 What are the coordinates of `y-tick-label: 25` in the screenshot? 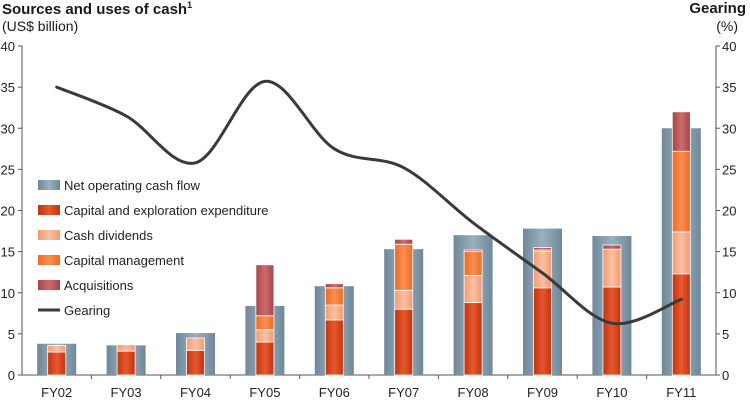 It's located at (8, 169).